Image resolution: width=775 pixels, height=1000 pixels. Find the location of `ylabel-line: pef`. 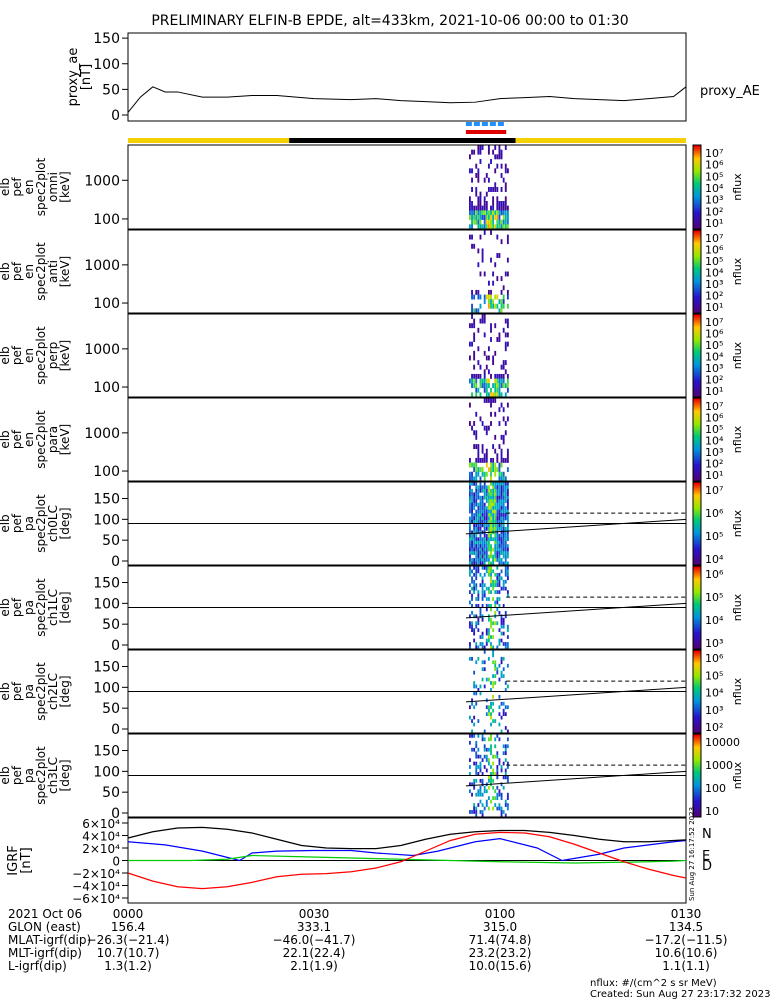

ylabel-line: pef is located at coordinates (17, 355).